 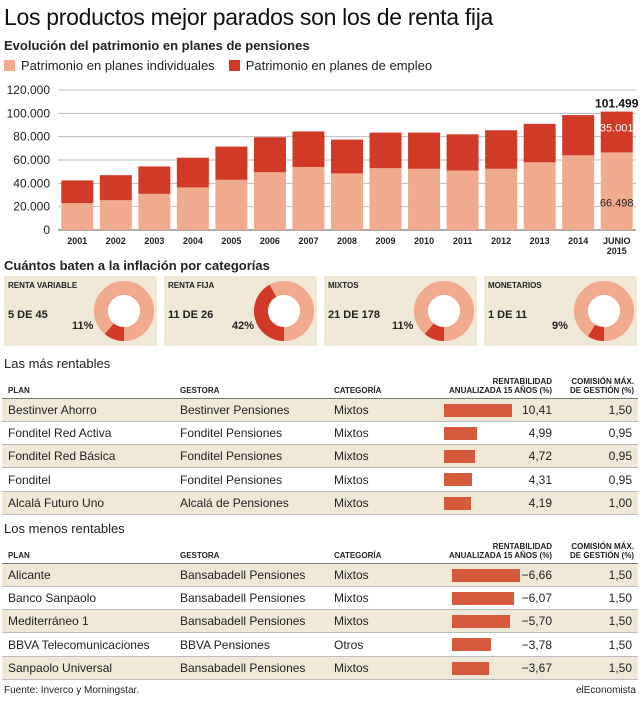 What do you see at coordinates (240, 311) in the screenshot?
I see `donut-card-renta-fija: RENTA FIJA 11 DE 26 42%` at bounding box center [240, 311].